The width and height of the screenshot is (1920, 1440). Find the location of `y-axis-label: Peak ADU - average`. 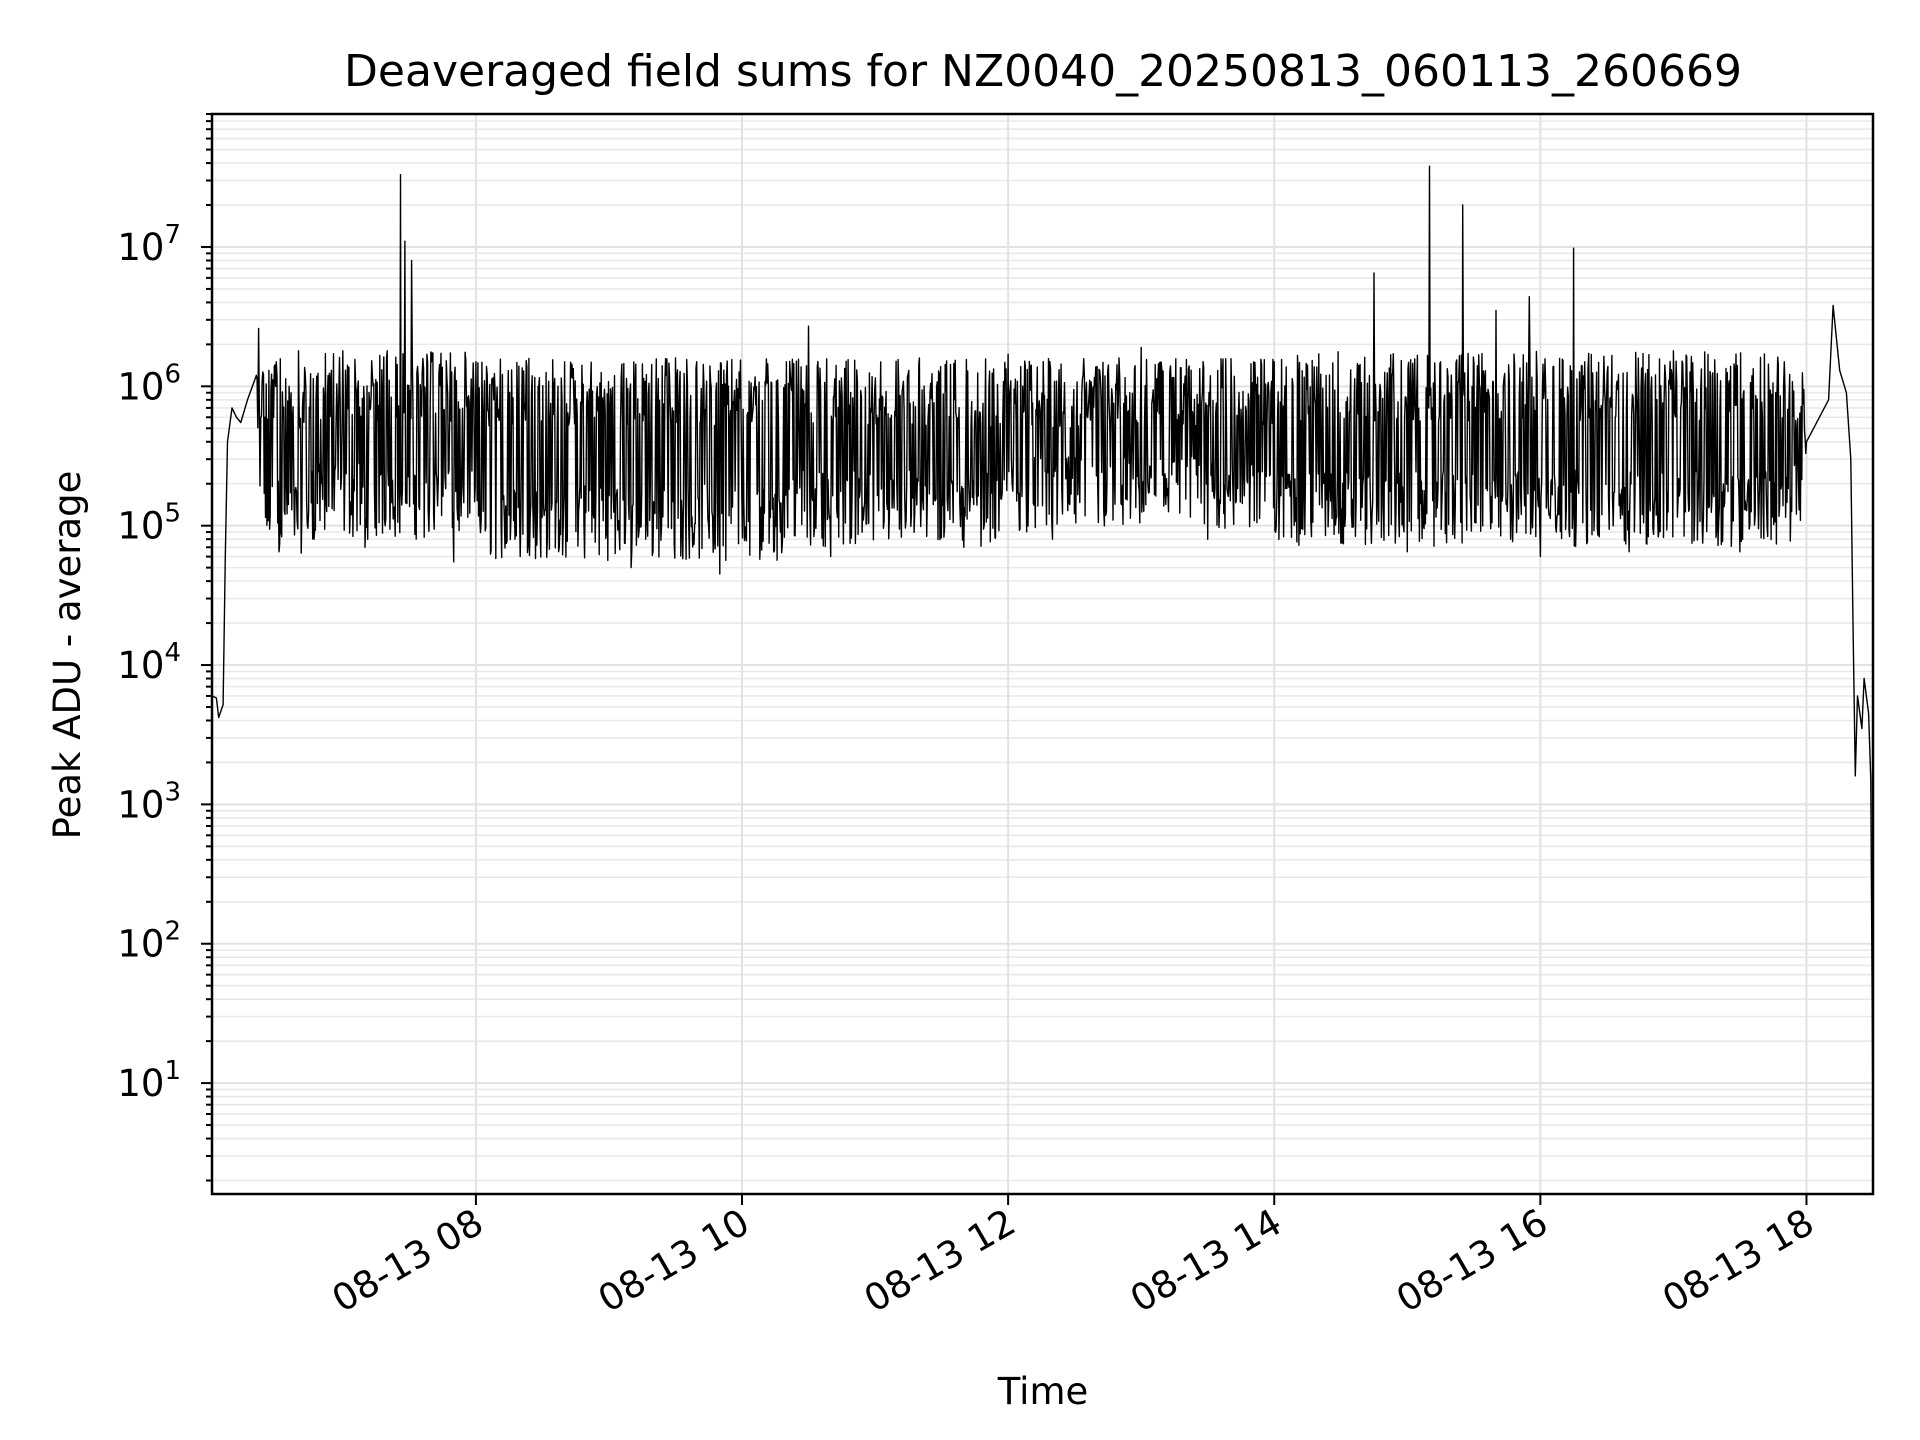

y-axis-label: Peak ADU - average is located at coordinates (67, 655).